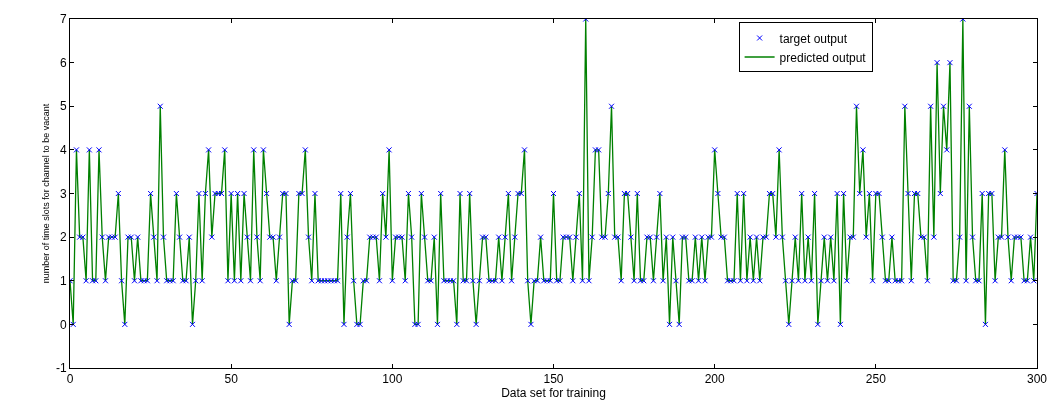 The image size is (1062, 409). Describe the element at coordinates (61, 368) in the screenshot. I see `y-tick-label: -1` at that location.